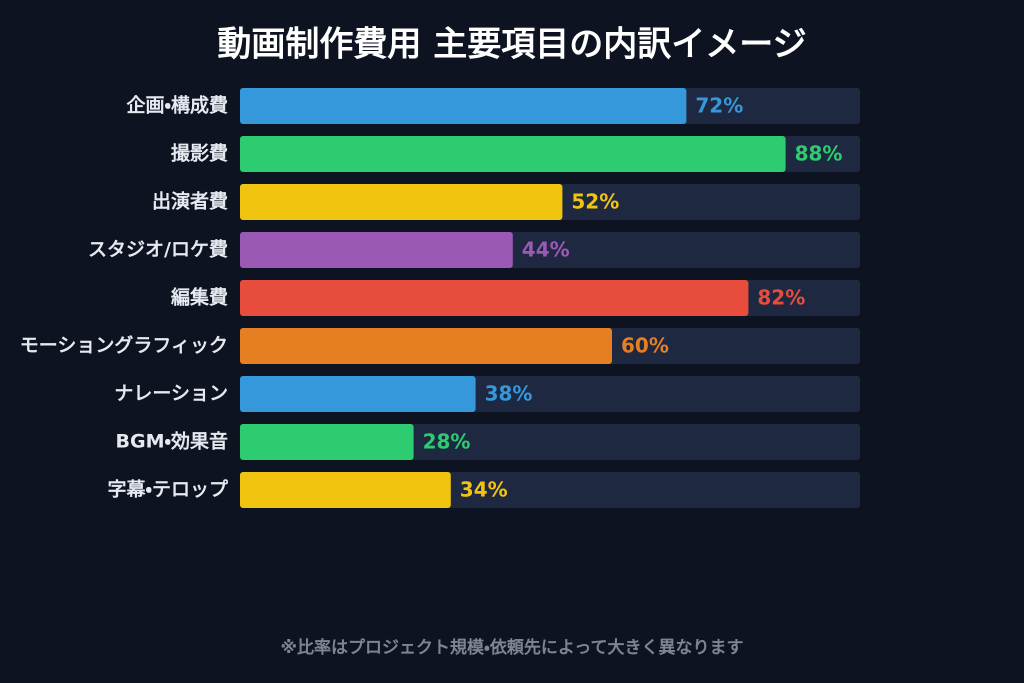 This screenshot has height=683, width=1024. What do you see at coordinates (511, 45) in the screenshot?
I see `chart-title: 動画制作費用 主要項目の内訳イメージ` at bounding box center [511, 45].